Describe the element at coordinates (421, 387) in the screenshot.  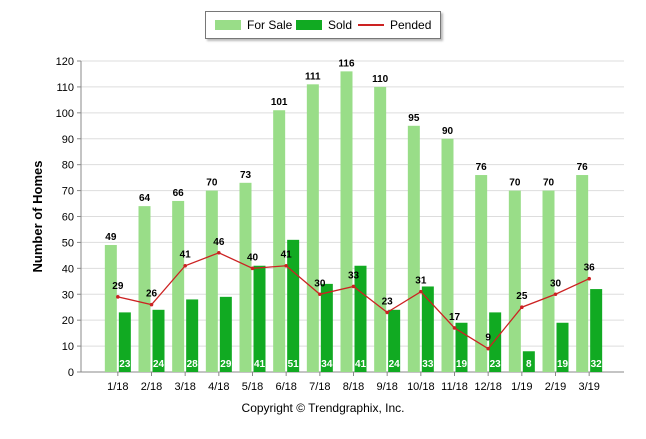
I see `x-tick-label: 10/18` at that location.